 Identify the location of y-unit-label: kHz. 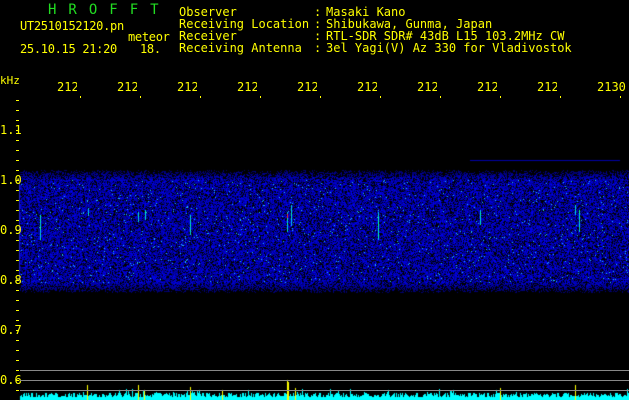
(10, 80).